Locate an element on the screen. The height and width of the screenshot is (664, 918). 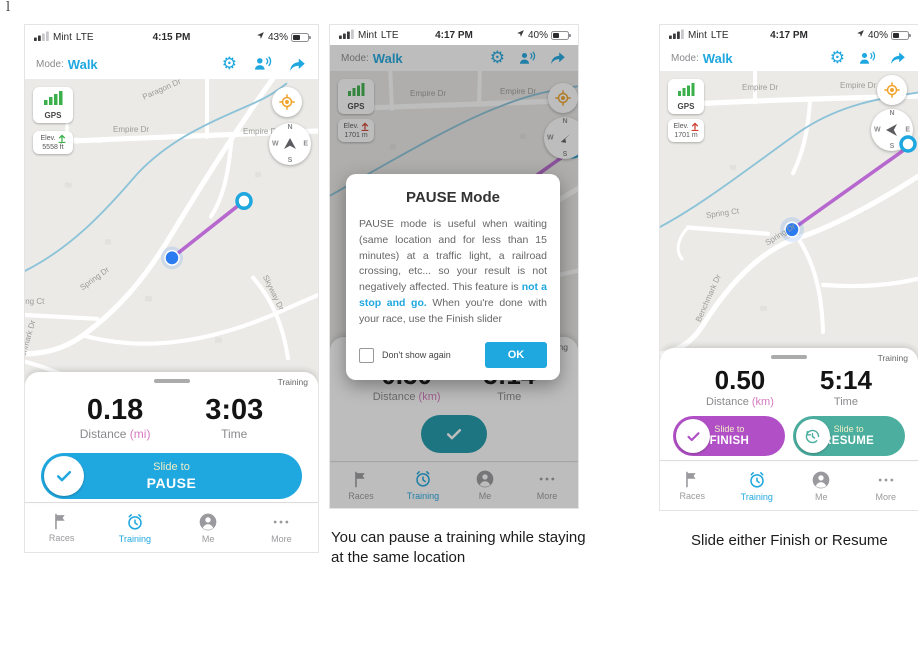
app-header: Mode: Walk ⚙ is located at coordinates (454, 58).